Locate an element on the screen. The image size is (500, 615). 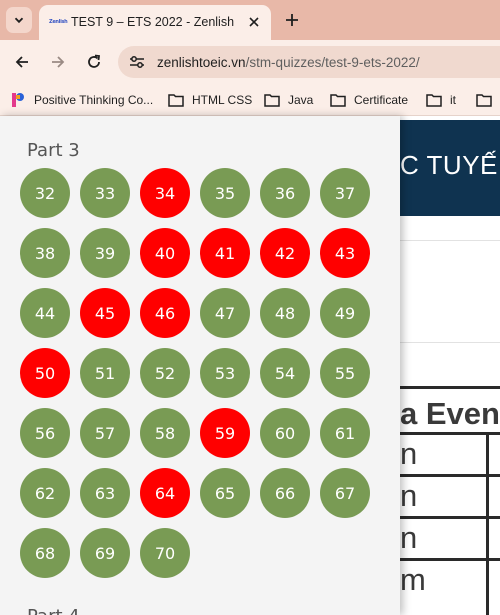
question-68-button: 68 is located at coordinates (45, 553).